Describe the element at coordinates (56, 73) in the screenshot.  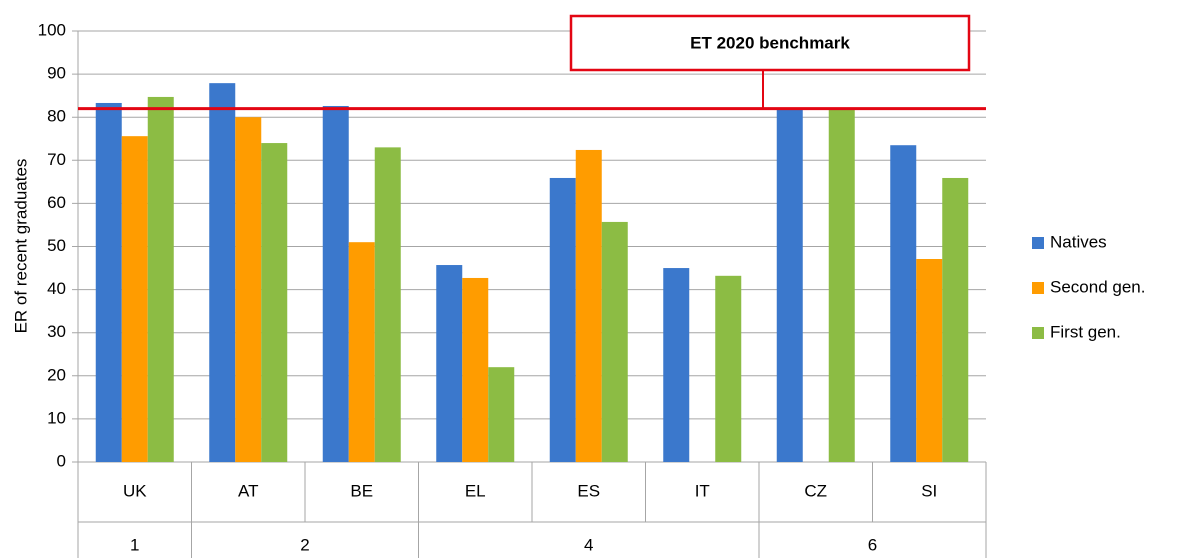
I see `y-tick-label: 90` at that location.